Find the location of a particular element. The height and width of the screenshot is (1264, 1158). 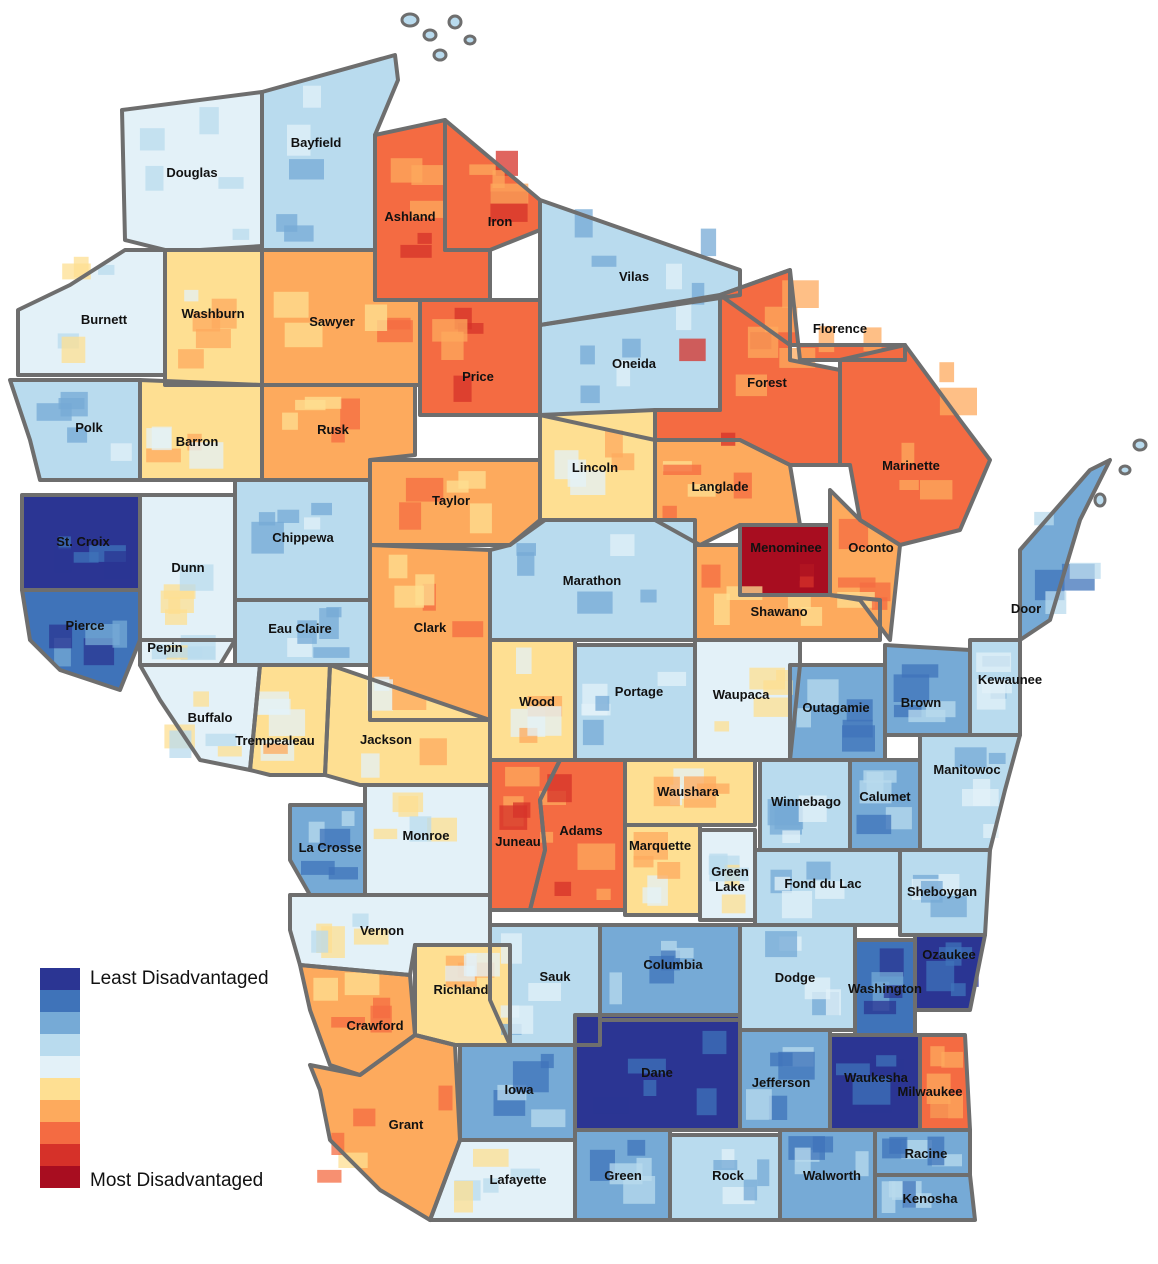

county-label-pepin: Pepin is located at coordinates (164, 647).